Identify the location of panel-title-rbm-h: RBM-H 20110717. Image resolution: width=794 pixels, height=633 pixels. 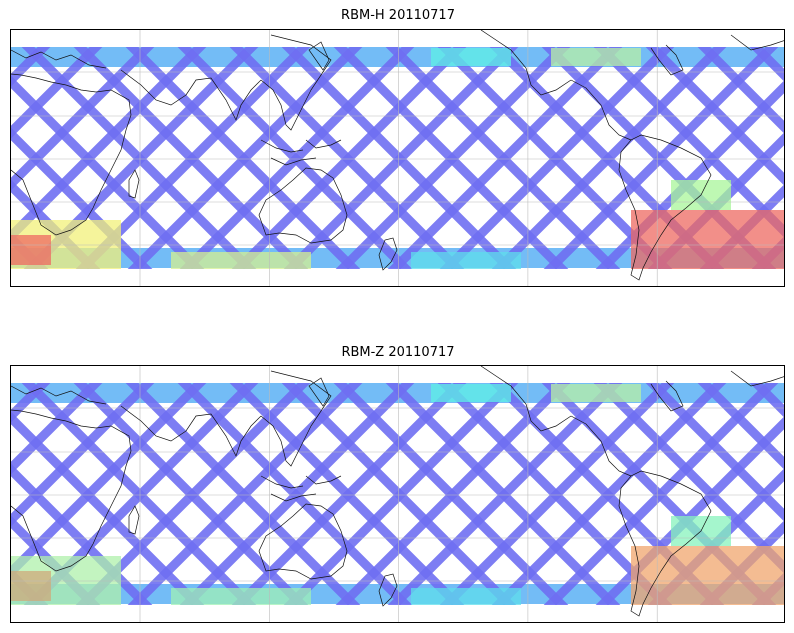
(398, 15).